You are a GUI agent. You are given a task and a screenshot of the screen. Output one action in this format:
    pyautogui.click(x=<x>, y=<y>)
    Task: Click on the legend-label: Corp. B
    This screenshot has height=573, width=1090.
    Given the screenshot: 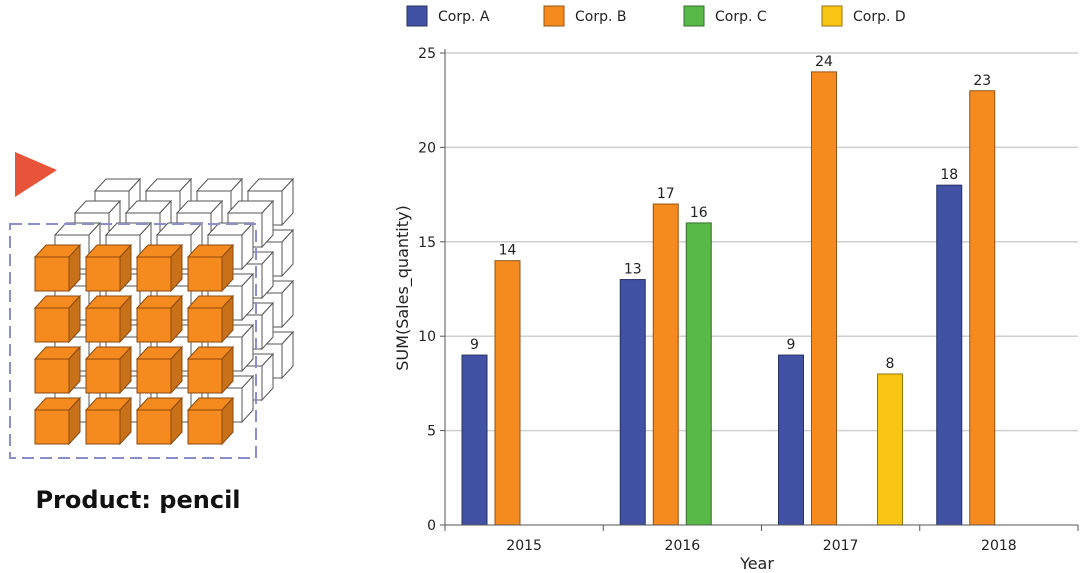 What is the action you would take?
    pyautogui.click(x=601, y=17)
    